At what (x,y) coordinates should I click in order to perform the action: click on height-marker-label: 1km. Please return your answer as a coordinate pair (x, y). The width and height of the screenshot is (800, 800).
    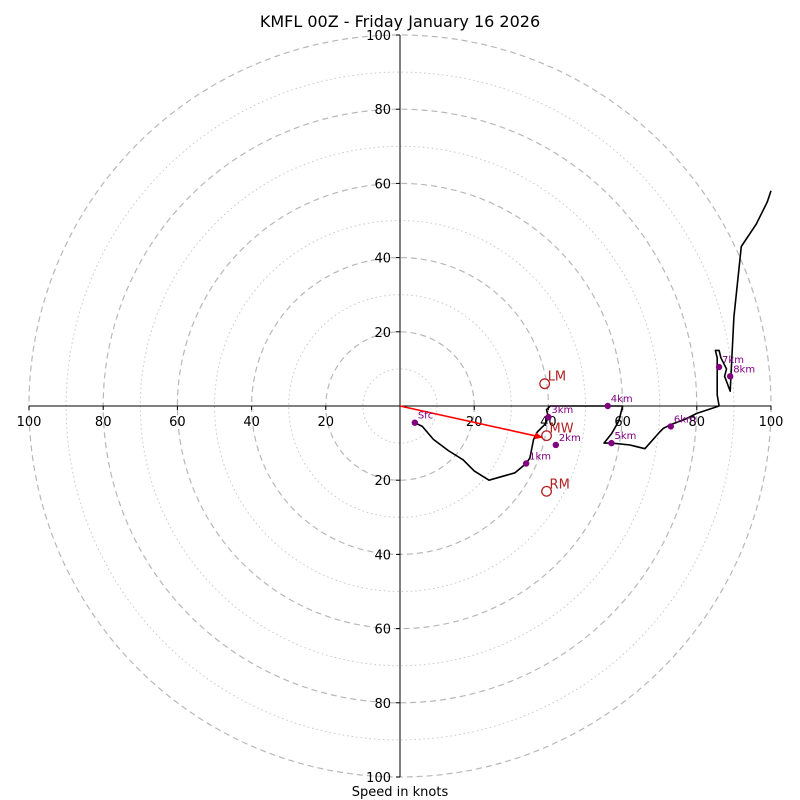
    Looking at the image, I should click on (540, 457).